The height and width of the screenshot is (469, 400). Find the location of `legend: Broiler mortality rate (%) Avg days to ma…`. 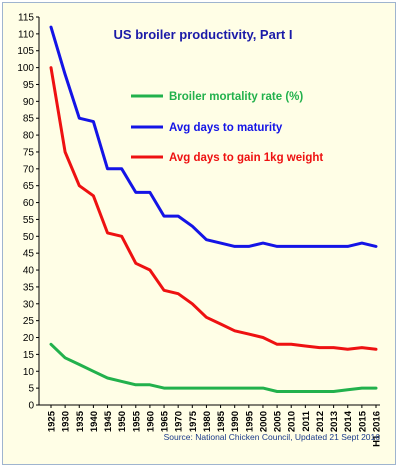

legend: Broiler mortality rate (%) Avg days to ma… is located at coordinates (227, 127).